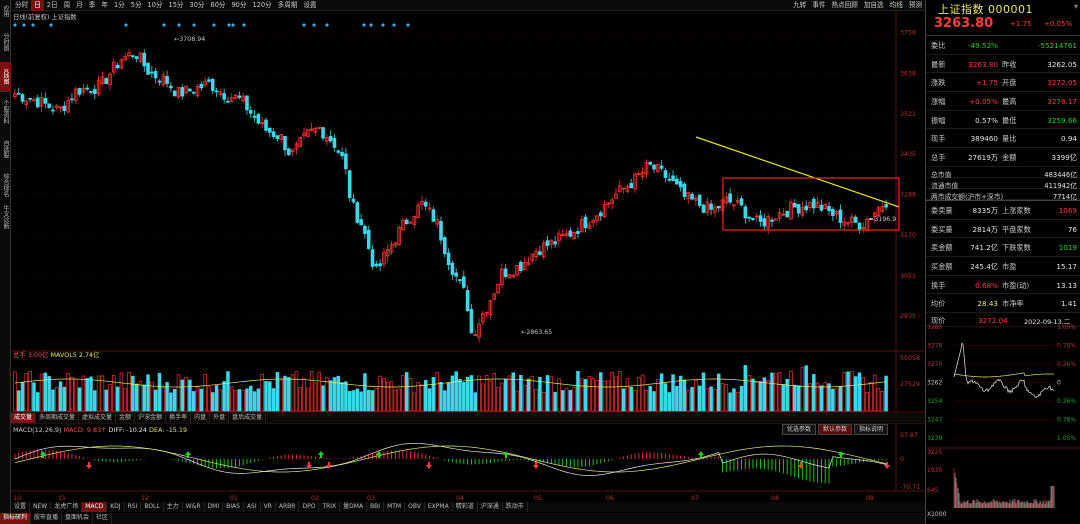  I want to click on indicator-tab-12: VR, so click(268, 507).